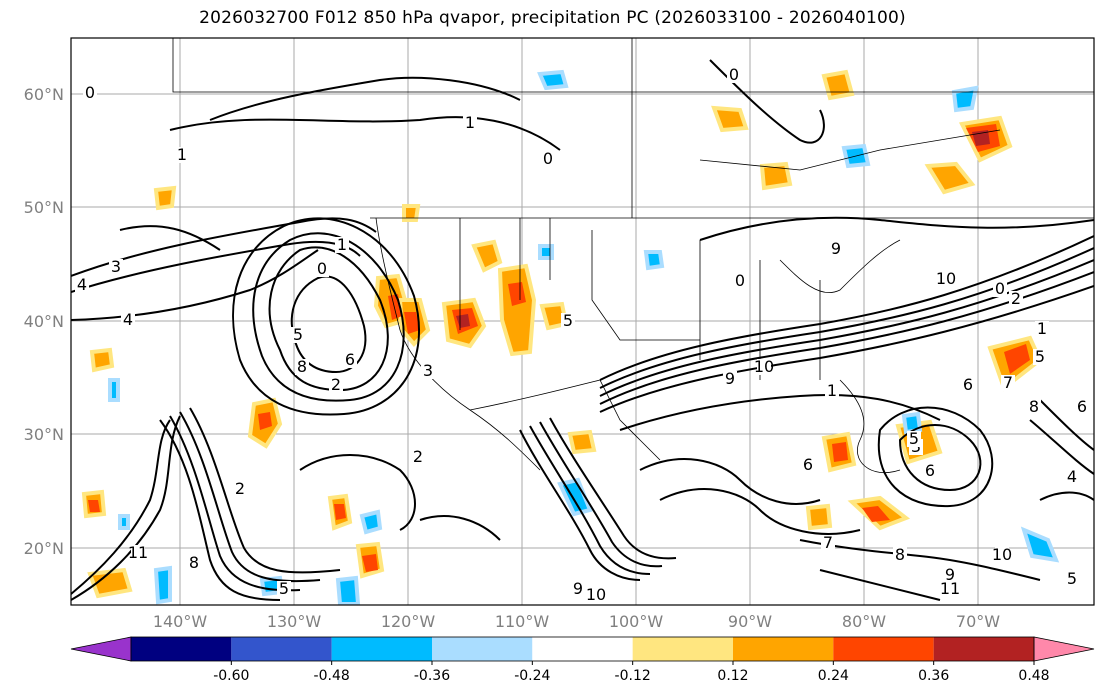  Describe the element at coordinates (432, 676) in the screenshot. I see `colorbar-tick-label: -0.36` at that location.